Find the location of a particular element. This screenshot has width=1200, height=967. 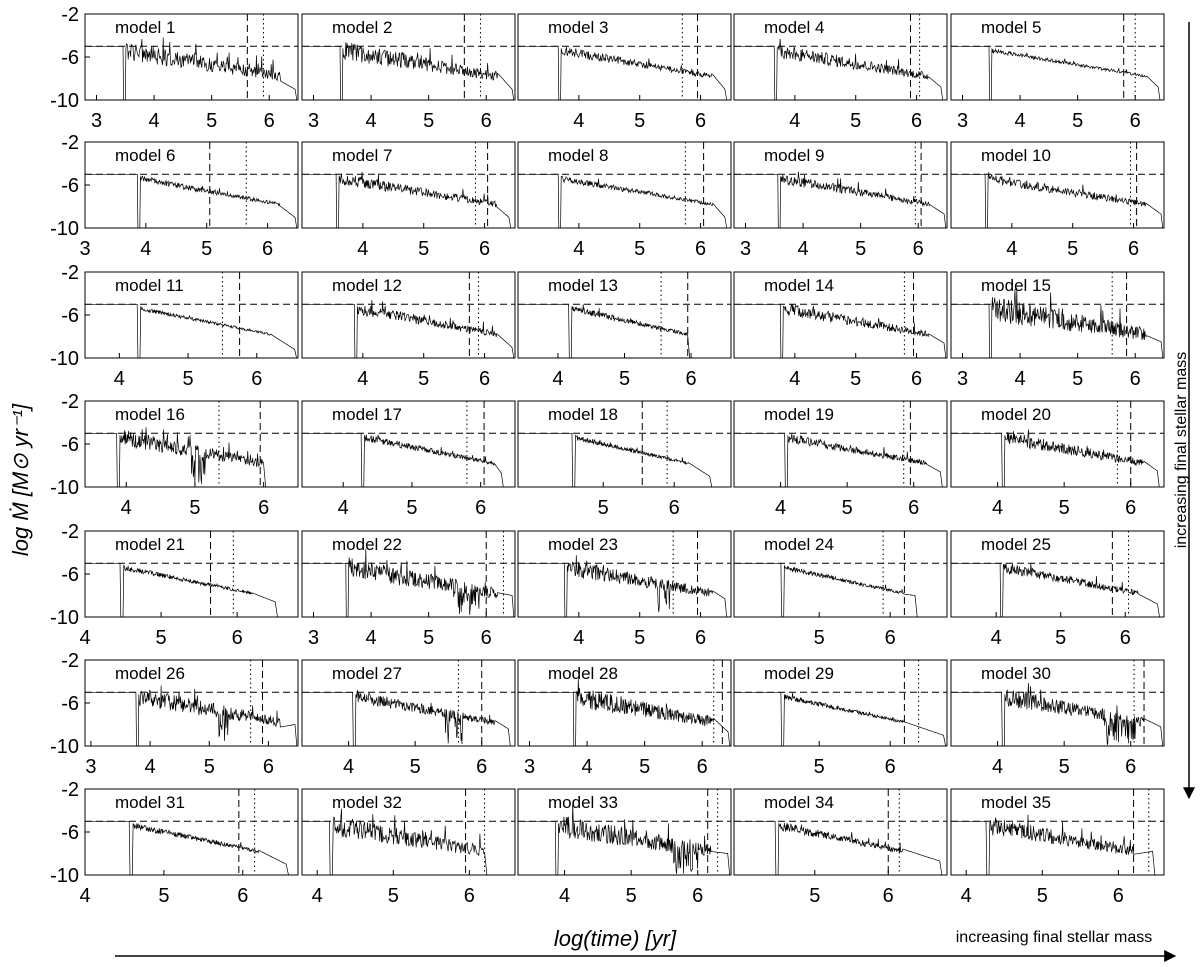

panel-title: model 3 is located at coordinates (578, 27).